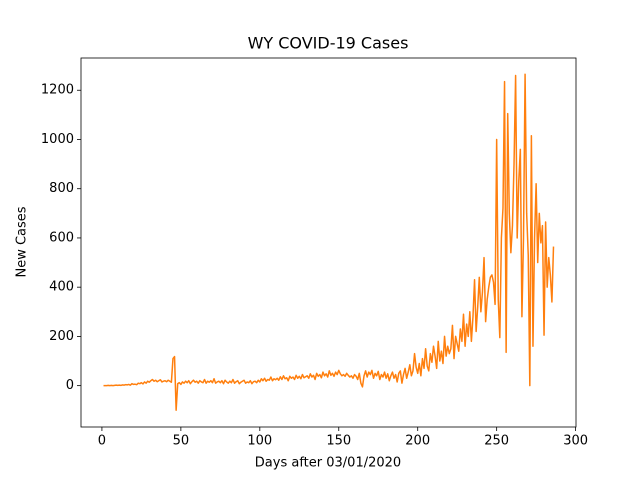  What do you see at coordinates (417, 441) in the screenshot?
I see `x-tick-label: 200` at bounding box center [417, 441].